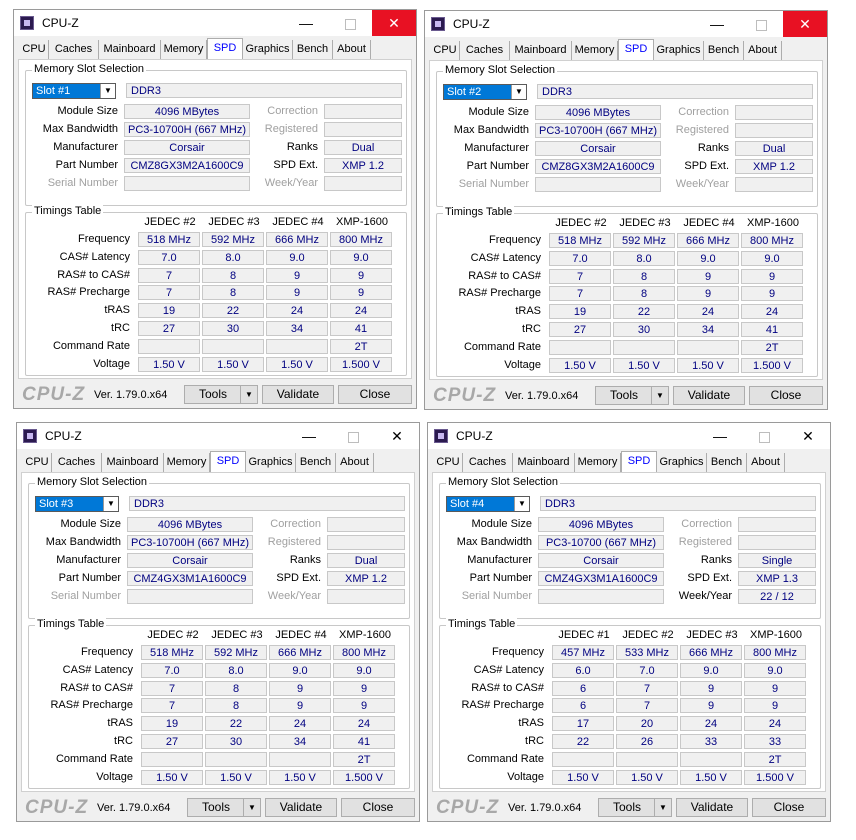  I want to click on timing-cell: 26, so click(647, 741).